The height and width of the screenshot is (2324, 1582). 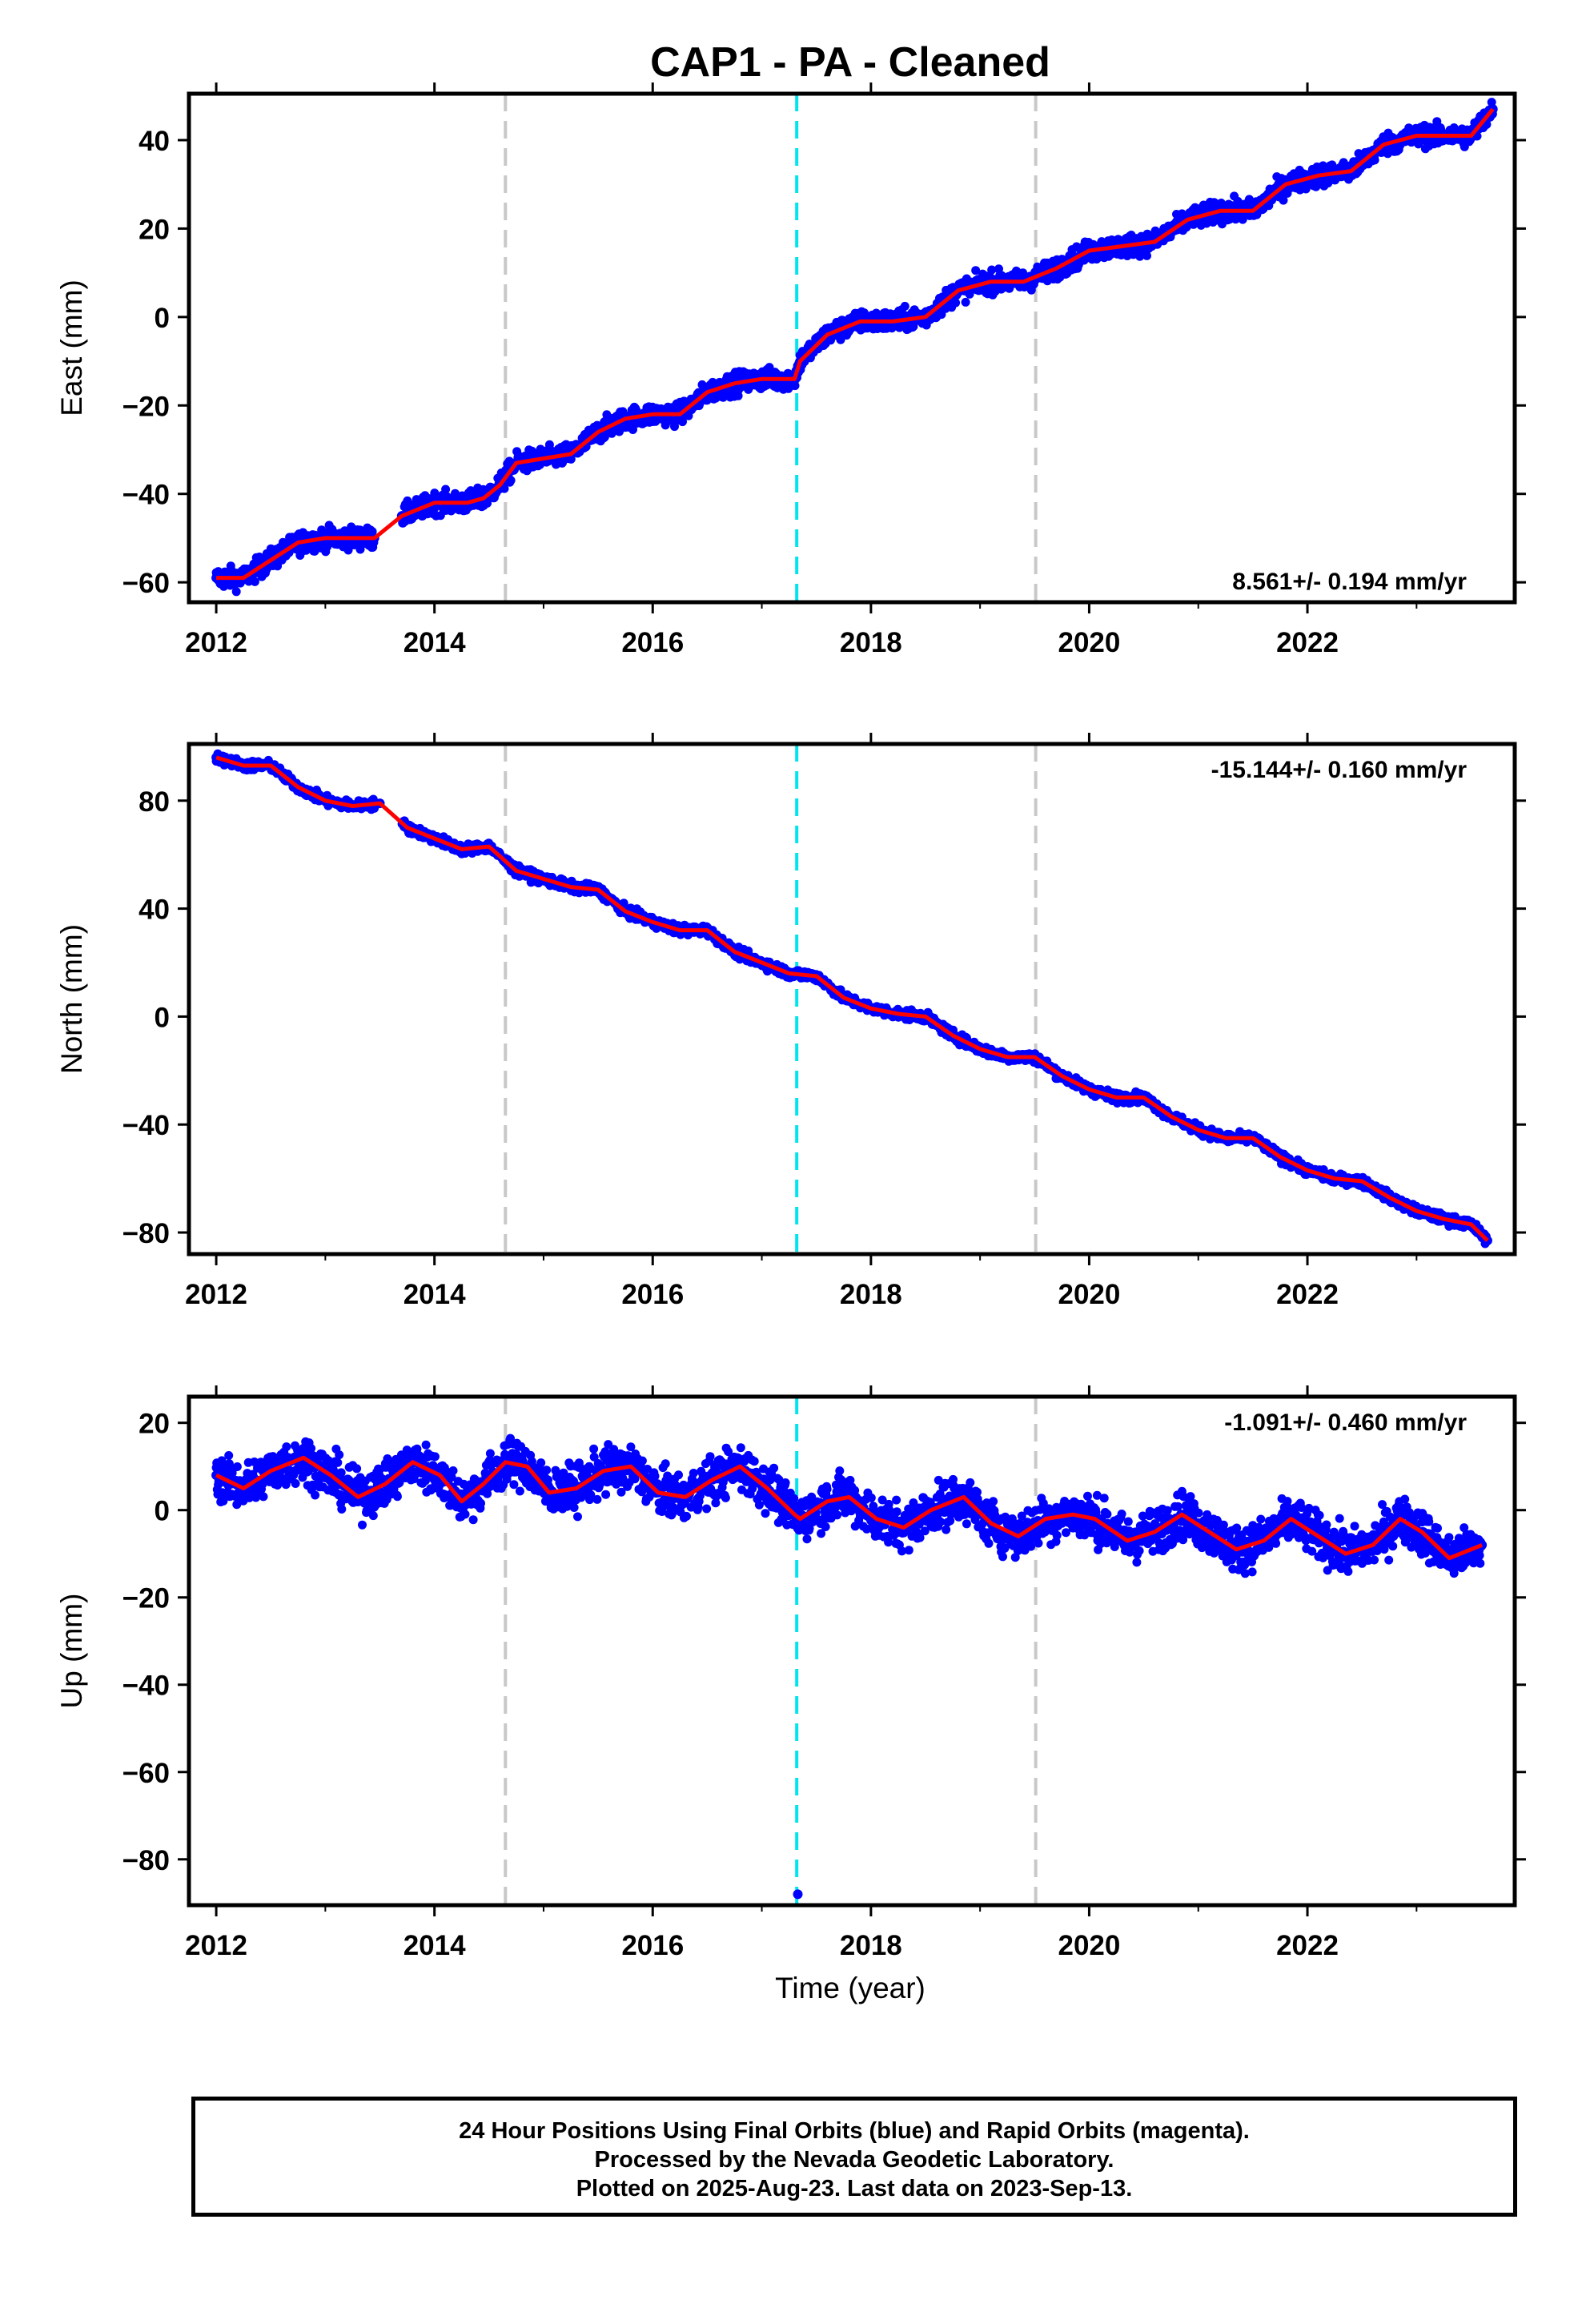 What do you see at coordinates (154, 141) in the screenshot?
I see `y-tick-label: 40` at bounding box center [154, 141].